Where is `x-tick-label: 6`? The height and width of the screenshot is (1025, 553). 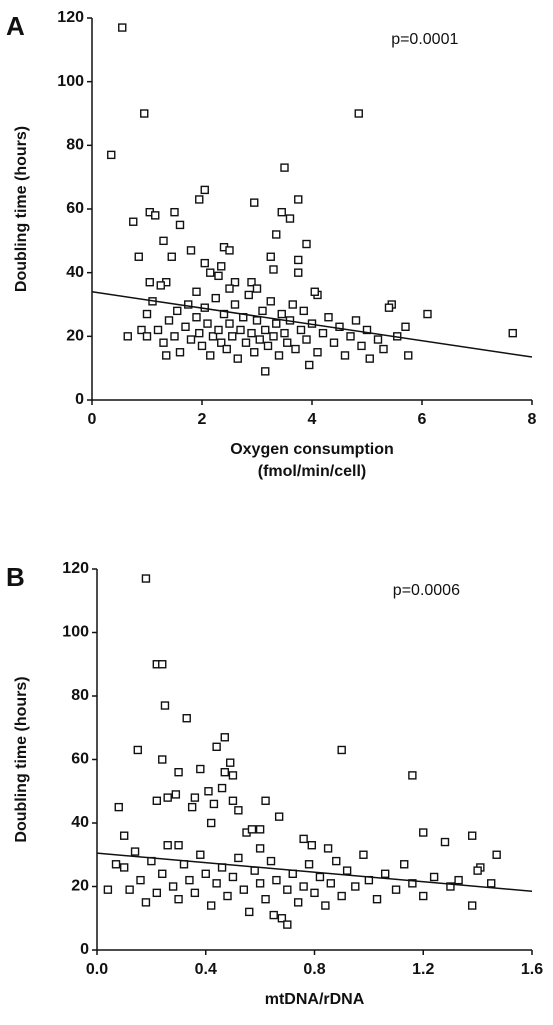 x-tick-label: 6 is located at coordinates (422, 419).